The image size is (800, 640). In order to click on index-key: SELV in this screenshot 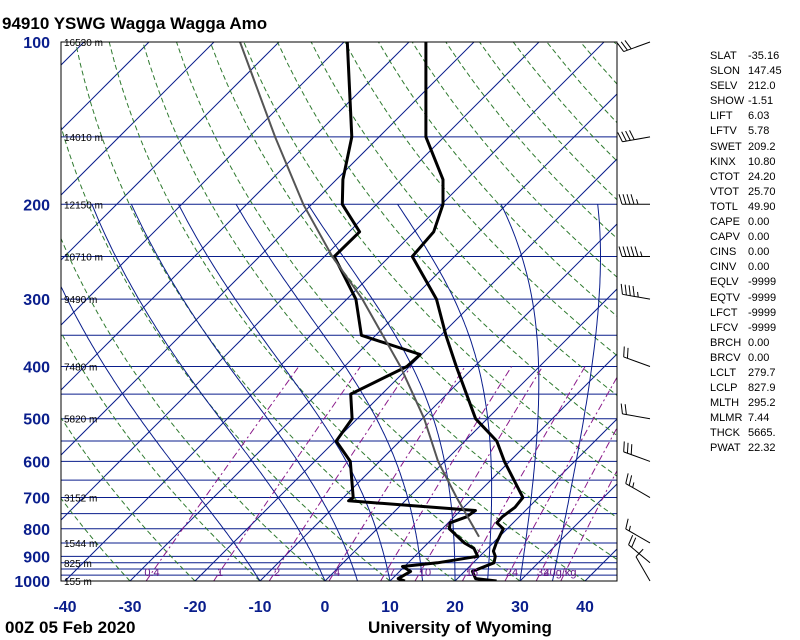, I will do `click(724, 86)`.